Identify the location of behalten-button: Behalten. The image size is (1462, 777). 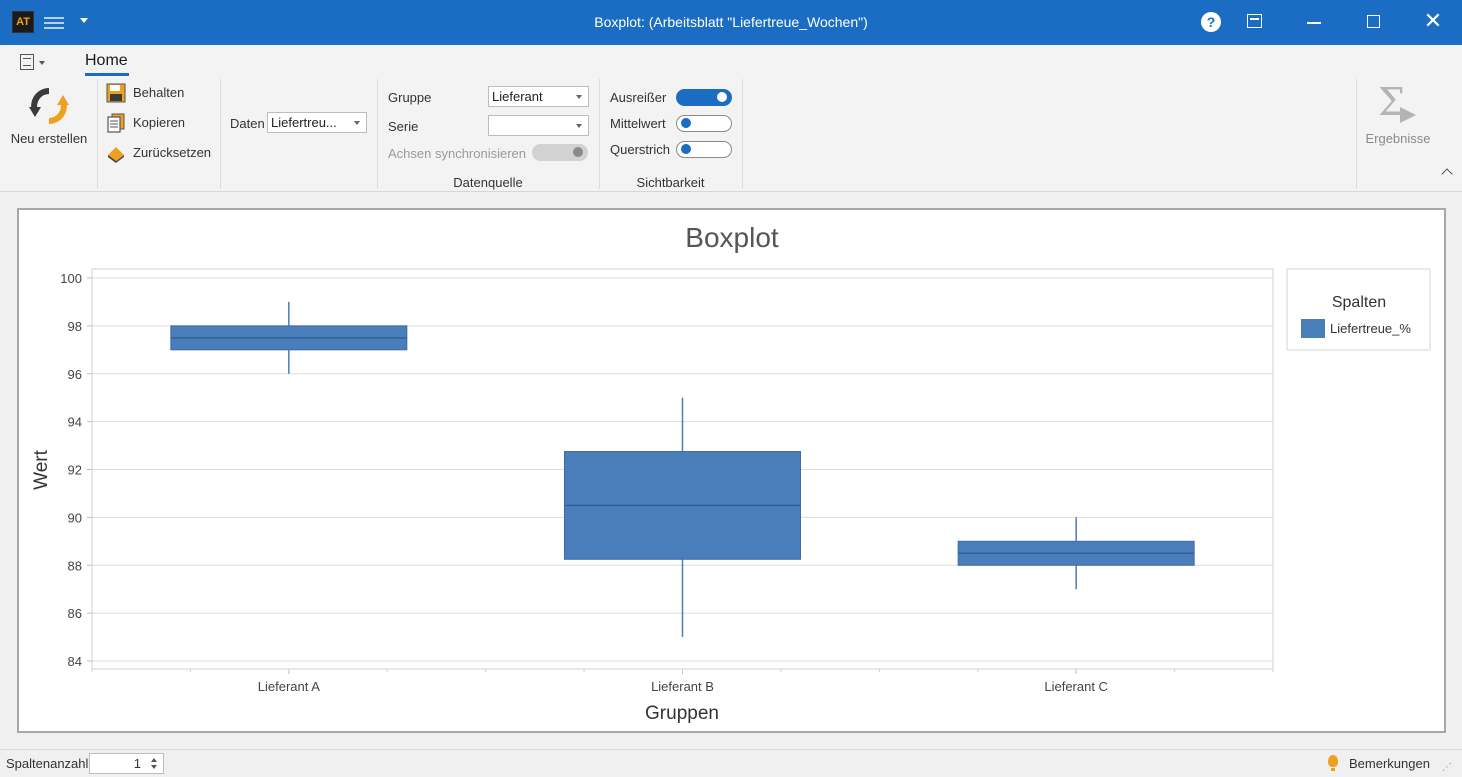
(156, 94).